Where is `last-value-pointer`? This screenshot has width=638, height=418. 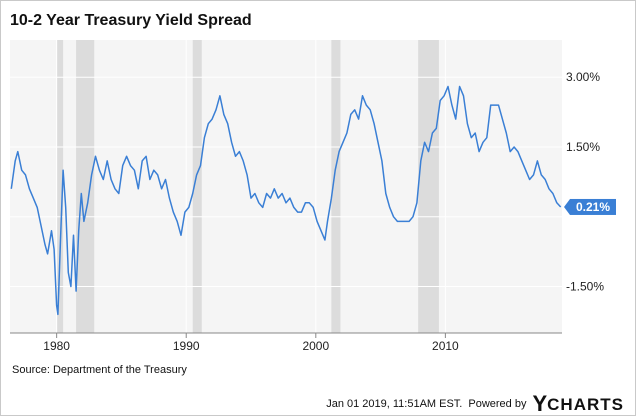 last-value-pointer is located at coordinates (567, 206).